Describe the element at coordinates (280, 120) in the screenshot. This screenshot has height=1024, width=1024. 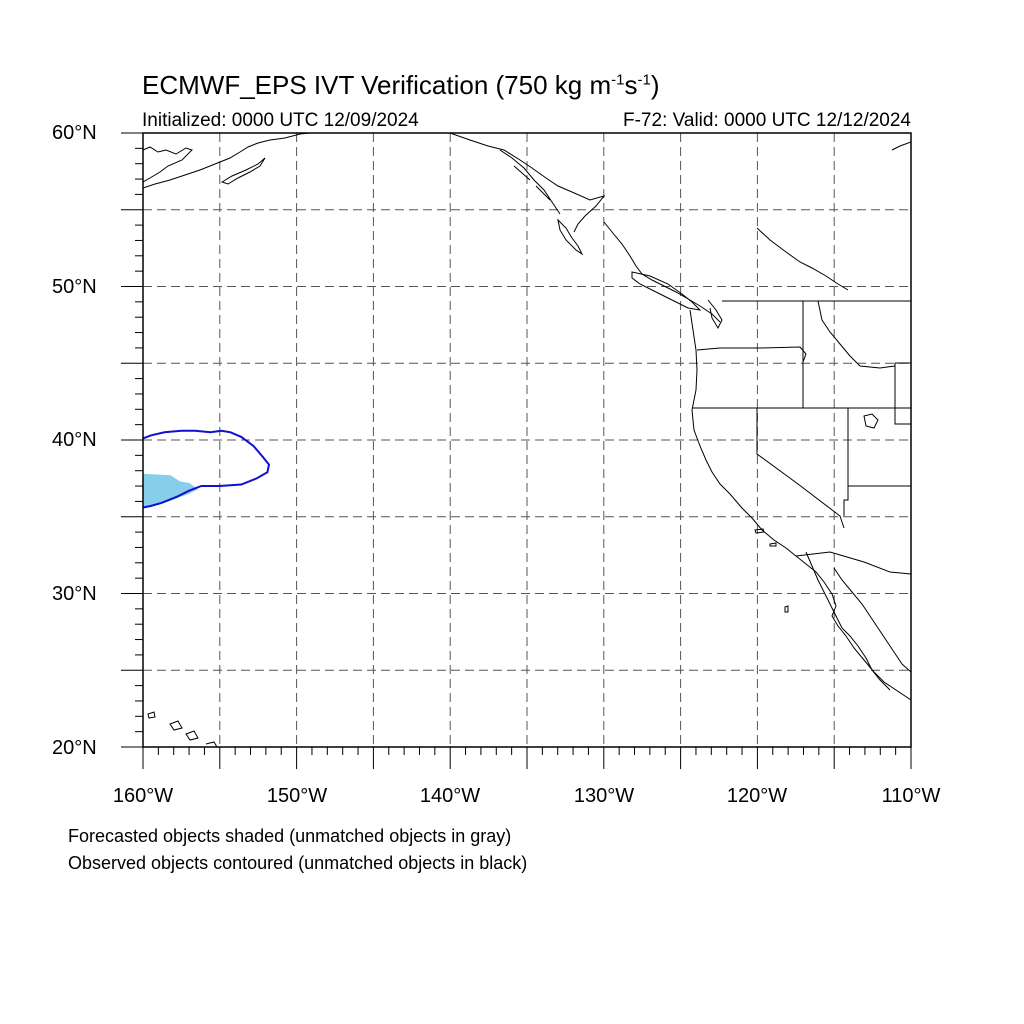
I see `initialized-time: Initialized: 0000 UTC 12/09/2024` at that location.